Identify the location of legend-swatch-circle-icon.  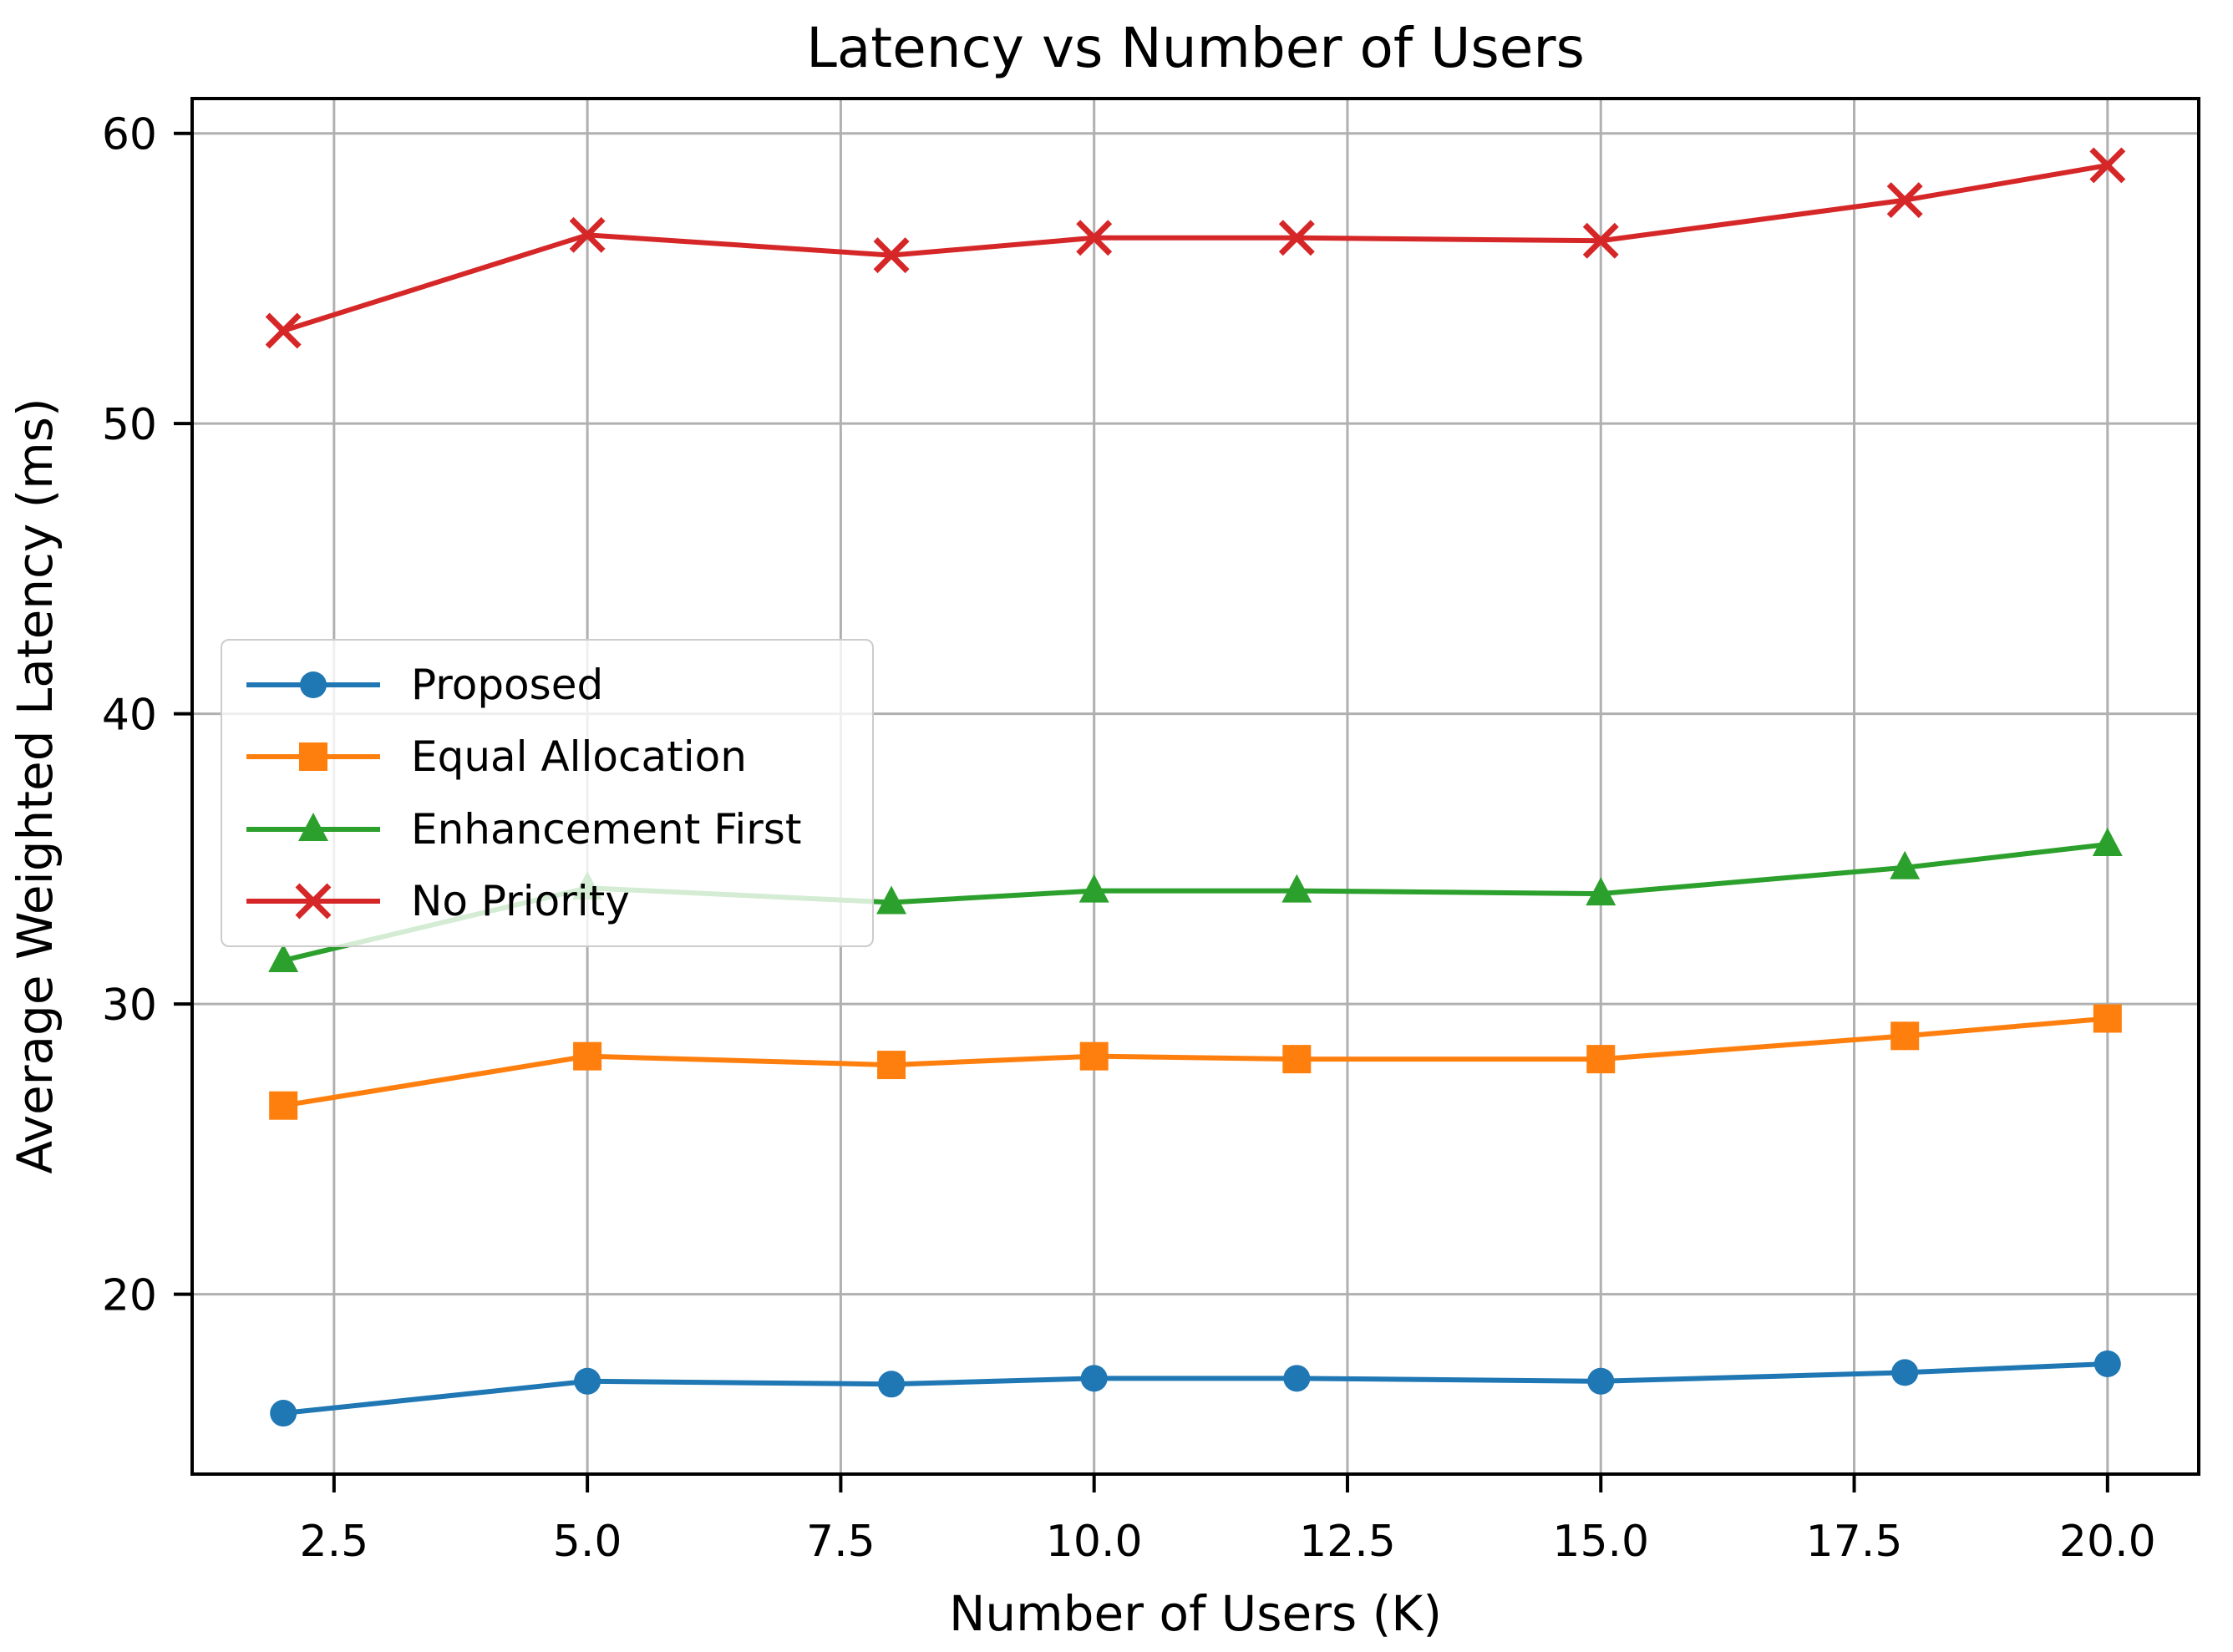
(313, 685).